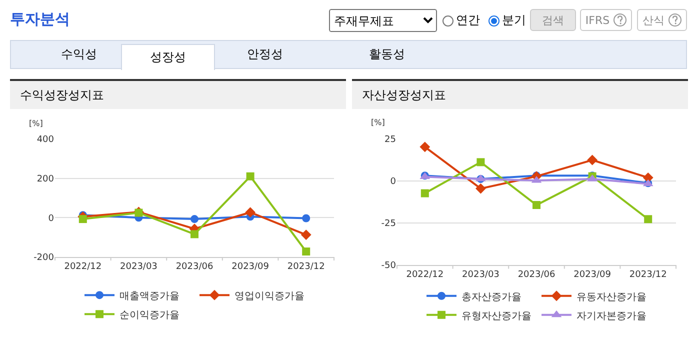  What do you see at coordinates (390, 140) in the screenshot?
I see `y-tick-label: 25` at bounding box center [390, 140].